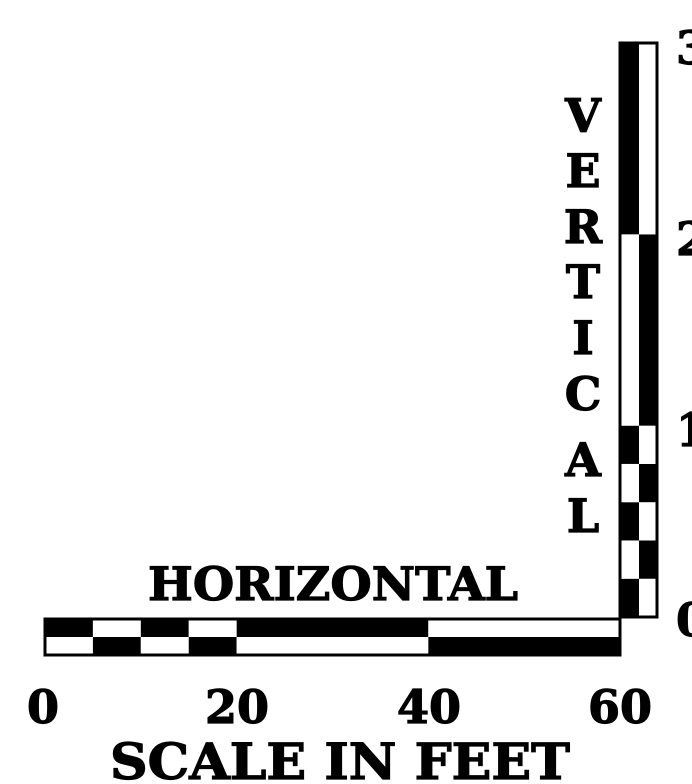 The height and width of the screenshot is (784, 692). I want to click on v-tick-label-0: 0, so click(684, 620).